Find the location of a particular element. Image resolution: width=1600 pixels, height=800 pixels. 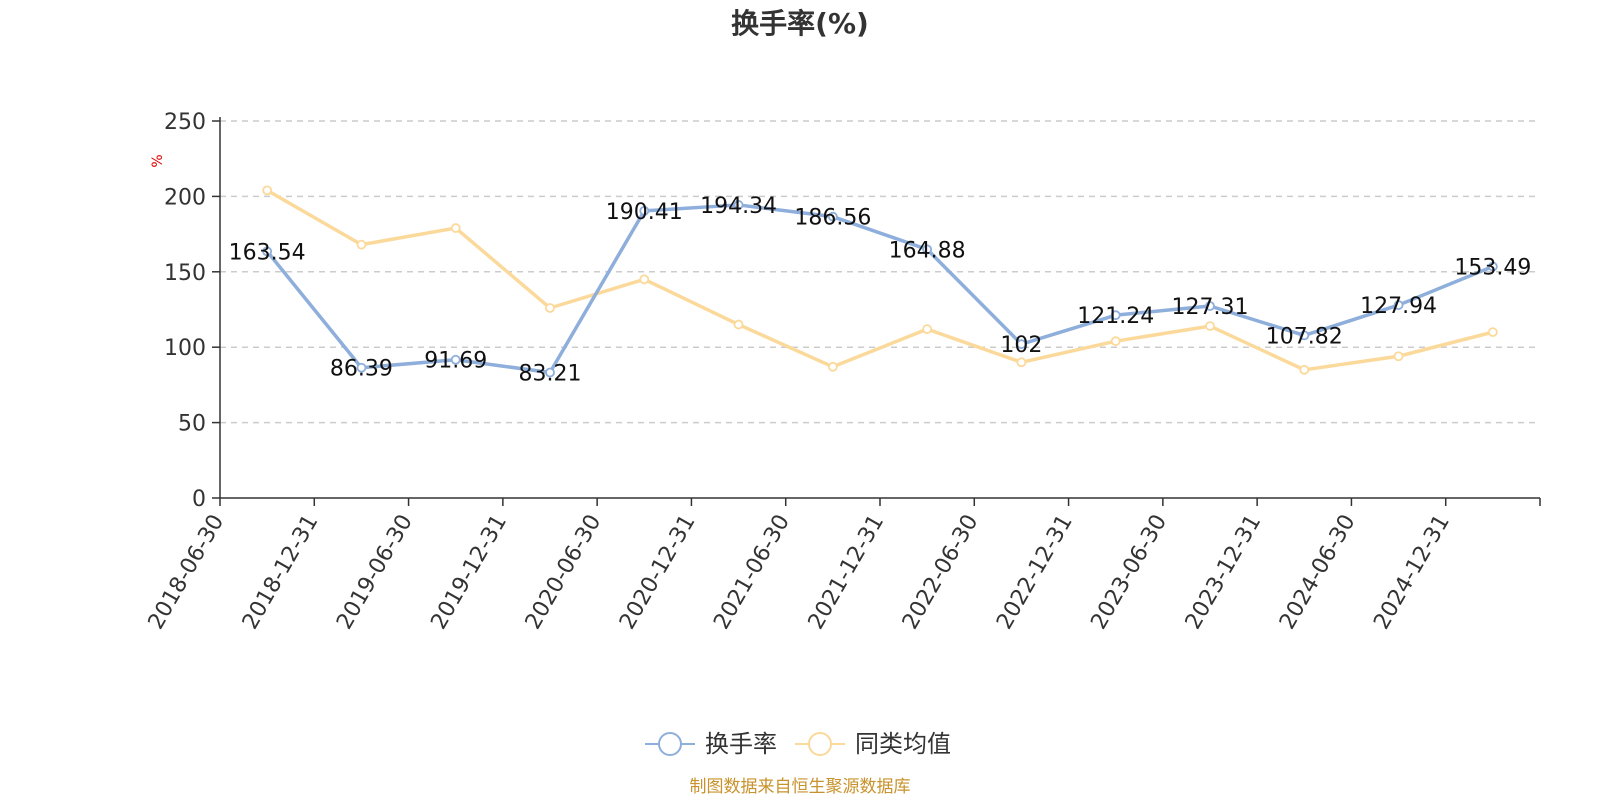

x-tick-label: 2020-12-31 is located at coordinates (658, 572).